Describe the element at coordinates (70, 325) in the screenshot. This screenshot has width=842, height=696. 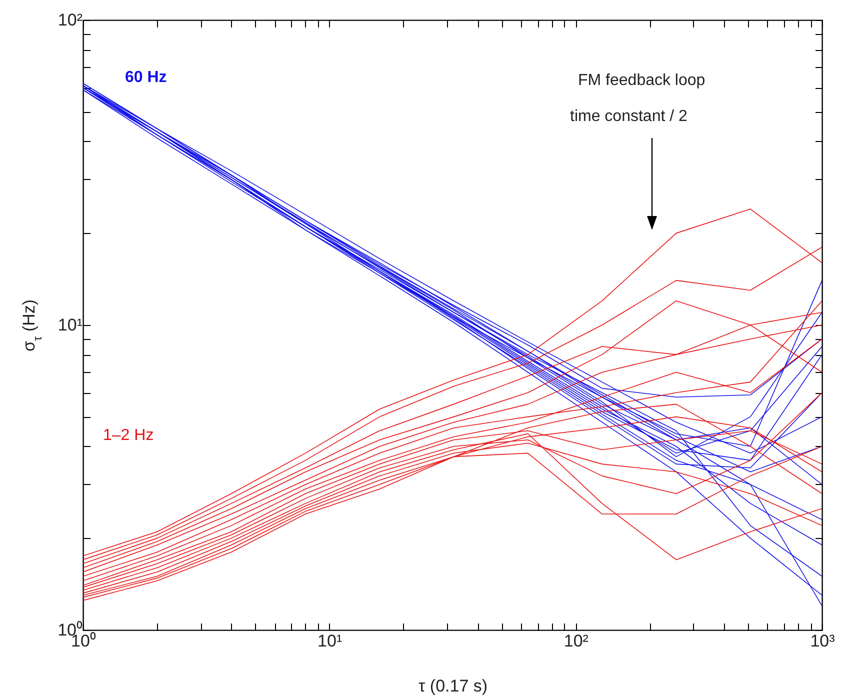
I see `y-tick-label: 10¹` at that location.